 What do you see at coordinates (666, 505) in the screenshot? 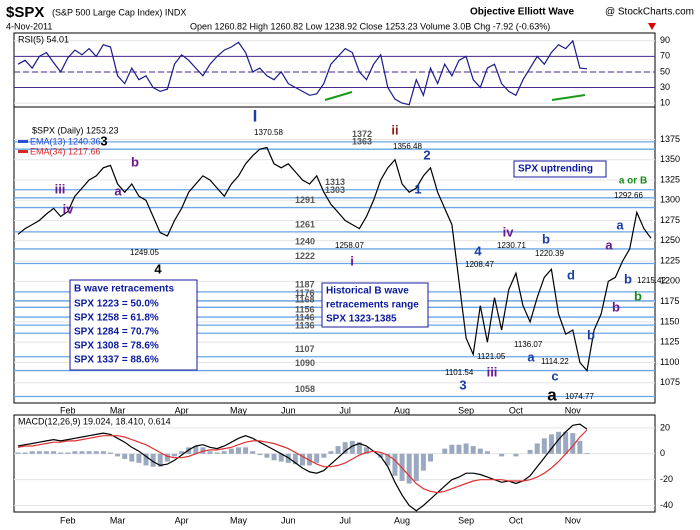
I see `y-tick-label: -40` at bounding box center [666, 505].